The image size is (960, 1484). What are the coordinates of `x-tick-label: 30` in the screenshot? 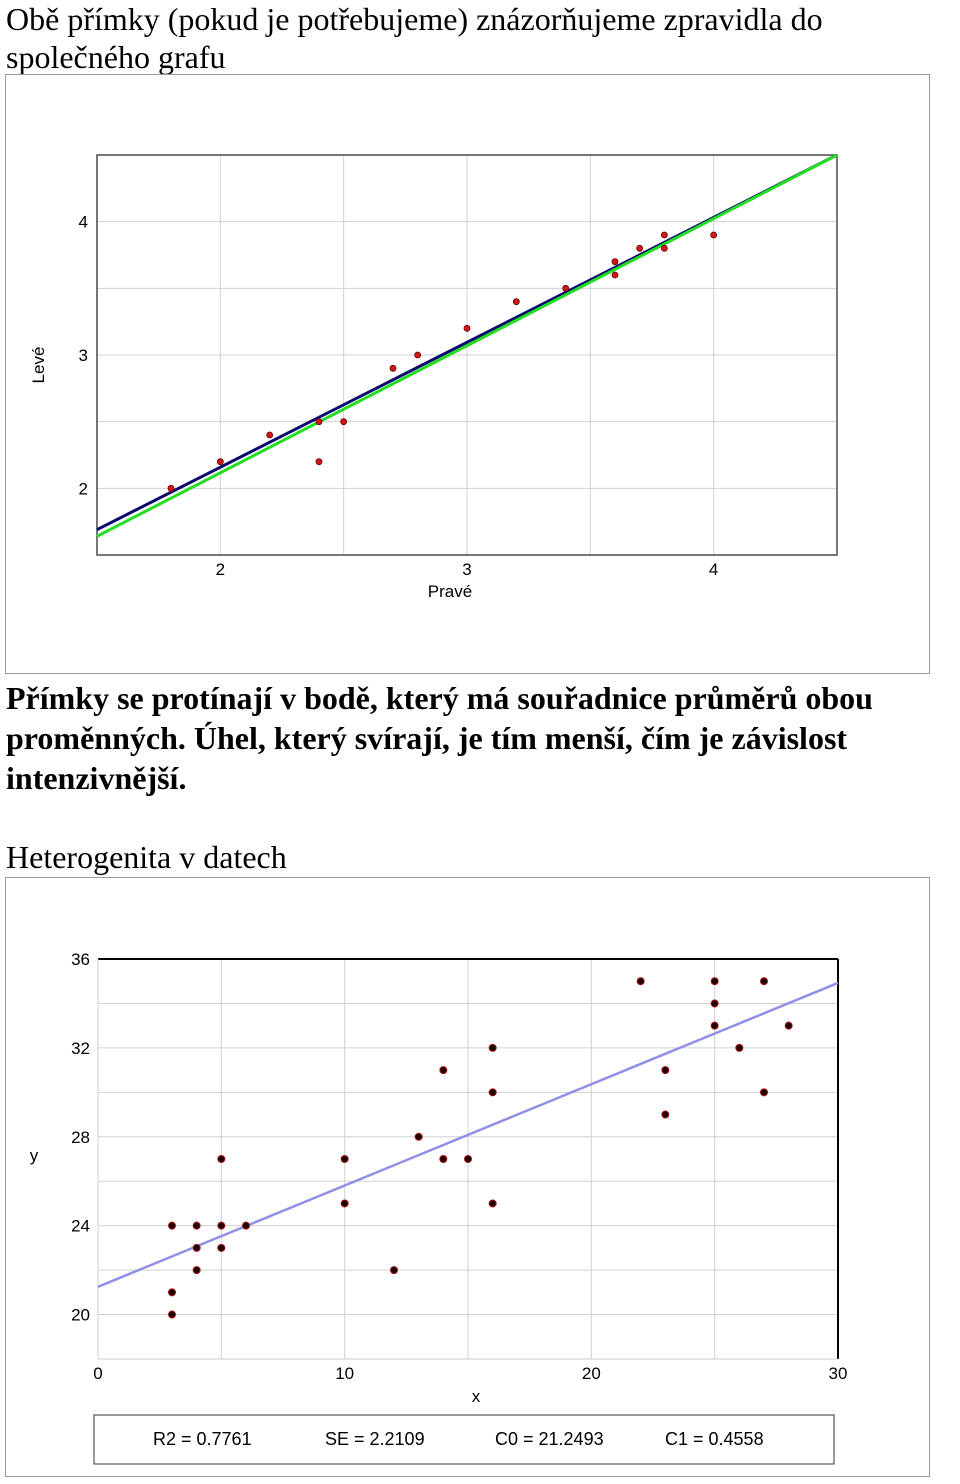 It's located at (838, 1373).